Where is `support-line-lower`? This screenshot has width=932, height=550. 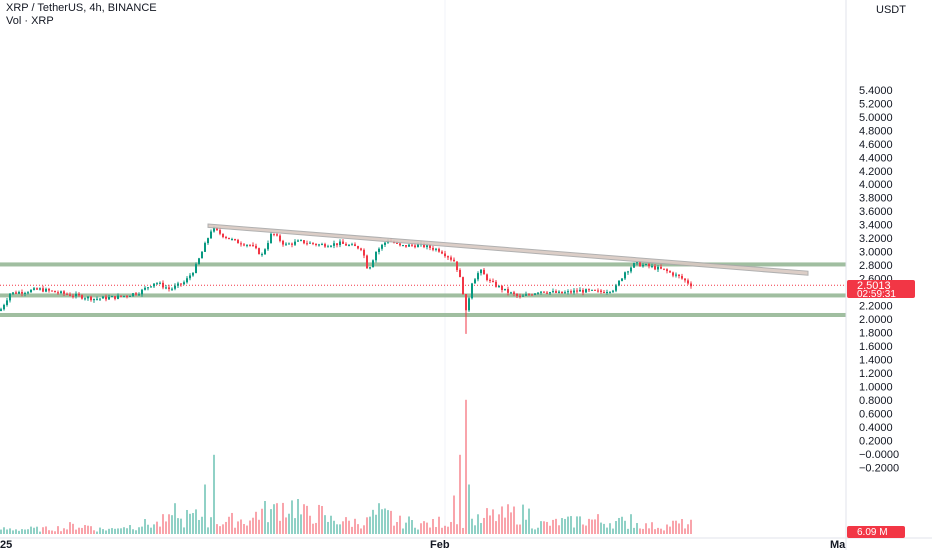
support-line-lower is located at coordinates (423, 314).